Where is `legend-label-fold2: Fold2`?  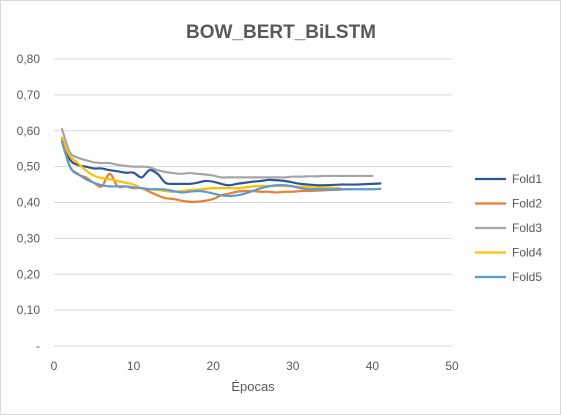 legend-label-fold2: Fold2 is located at coordinates (527, 204).